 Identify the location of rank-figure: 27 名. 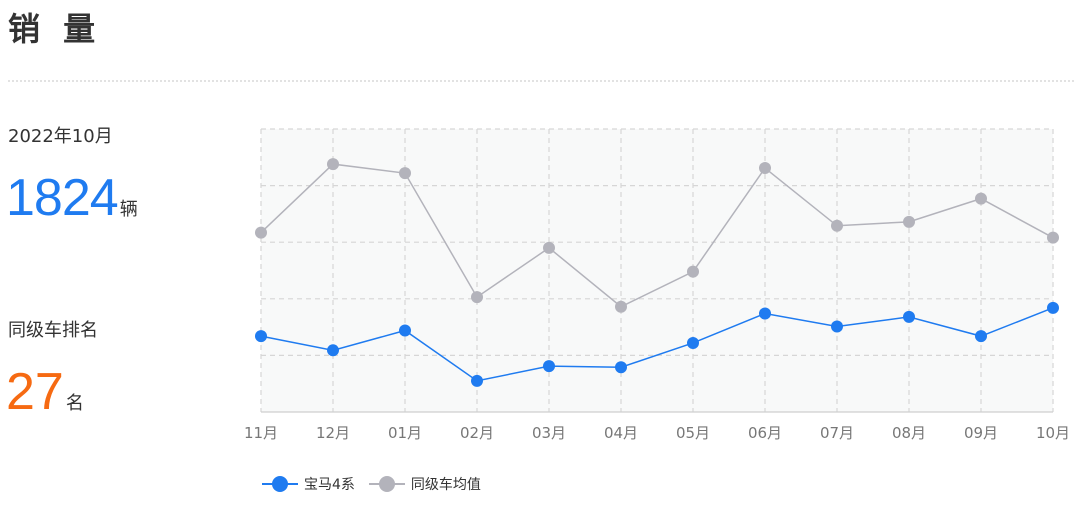
(45, 392).